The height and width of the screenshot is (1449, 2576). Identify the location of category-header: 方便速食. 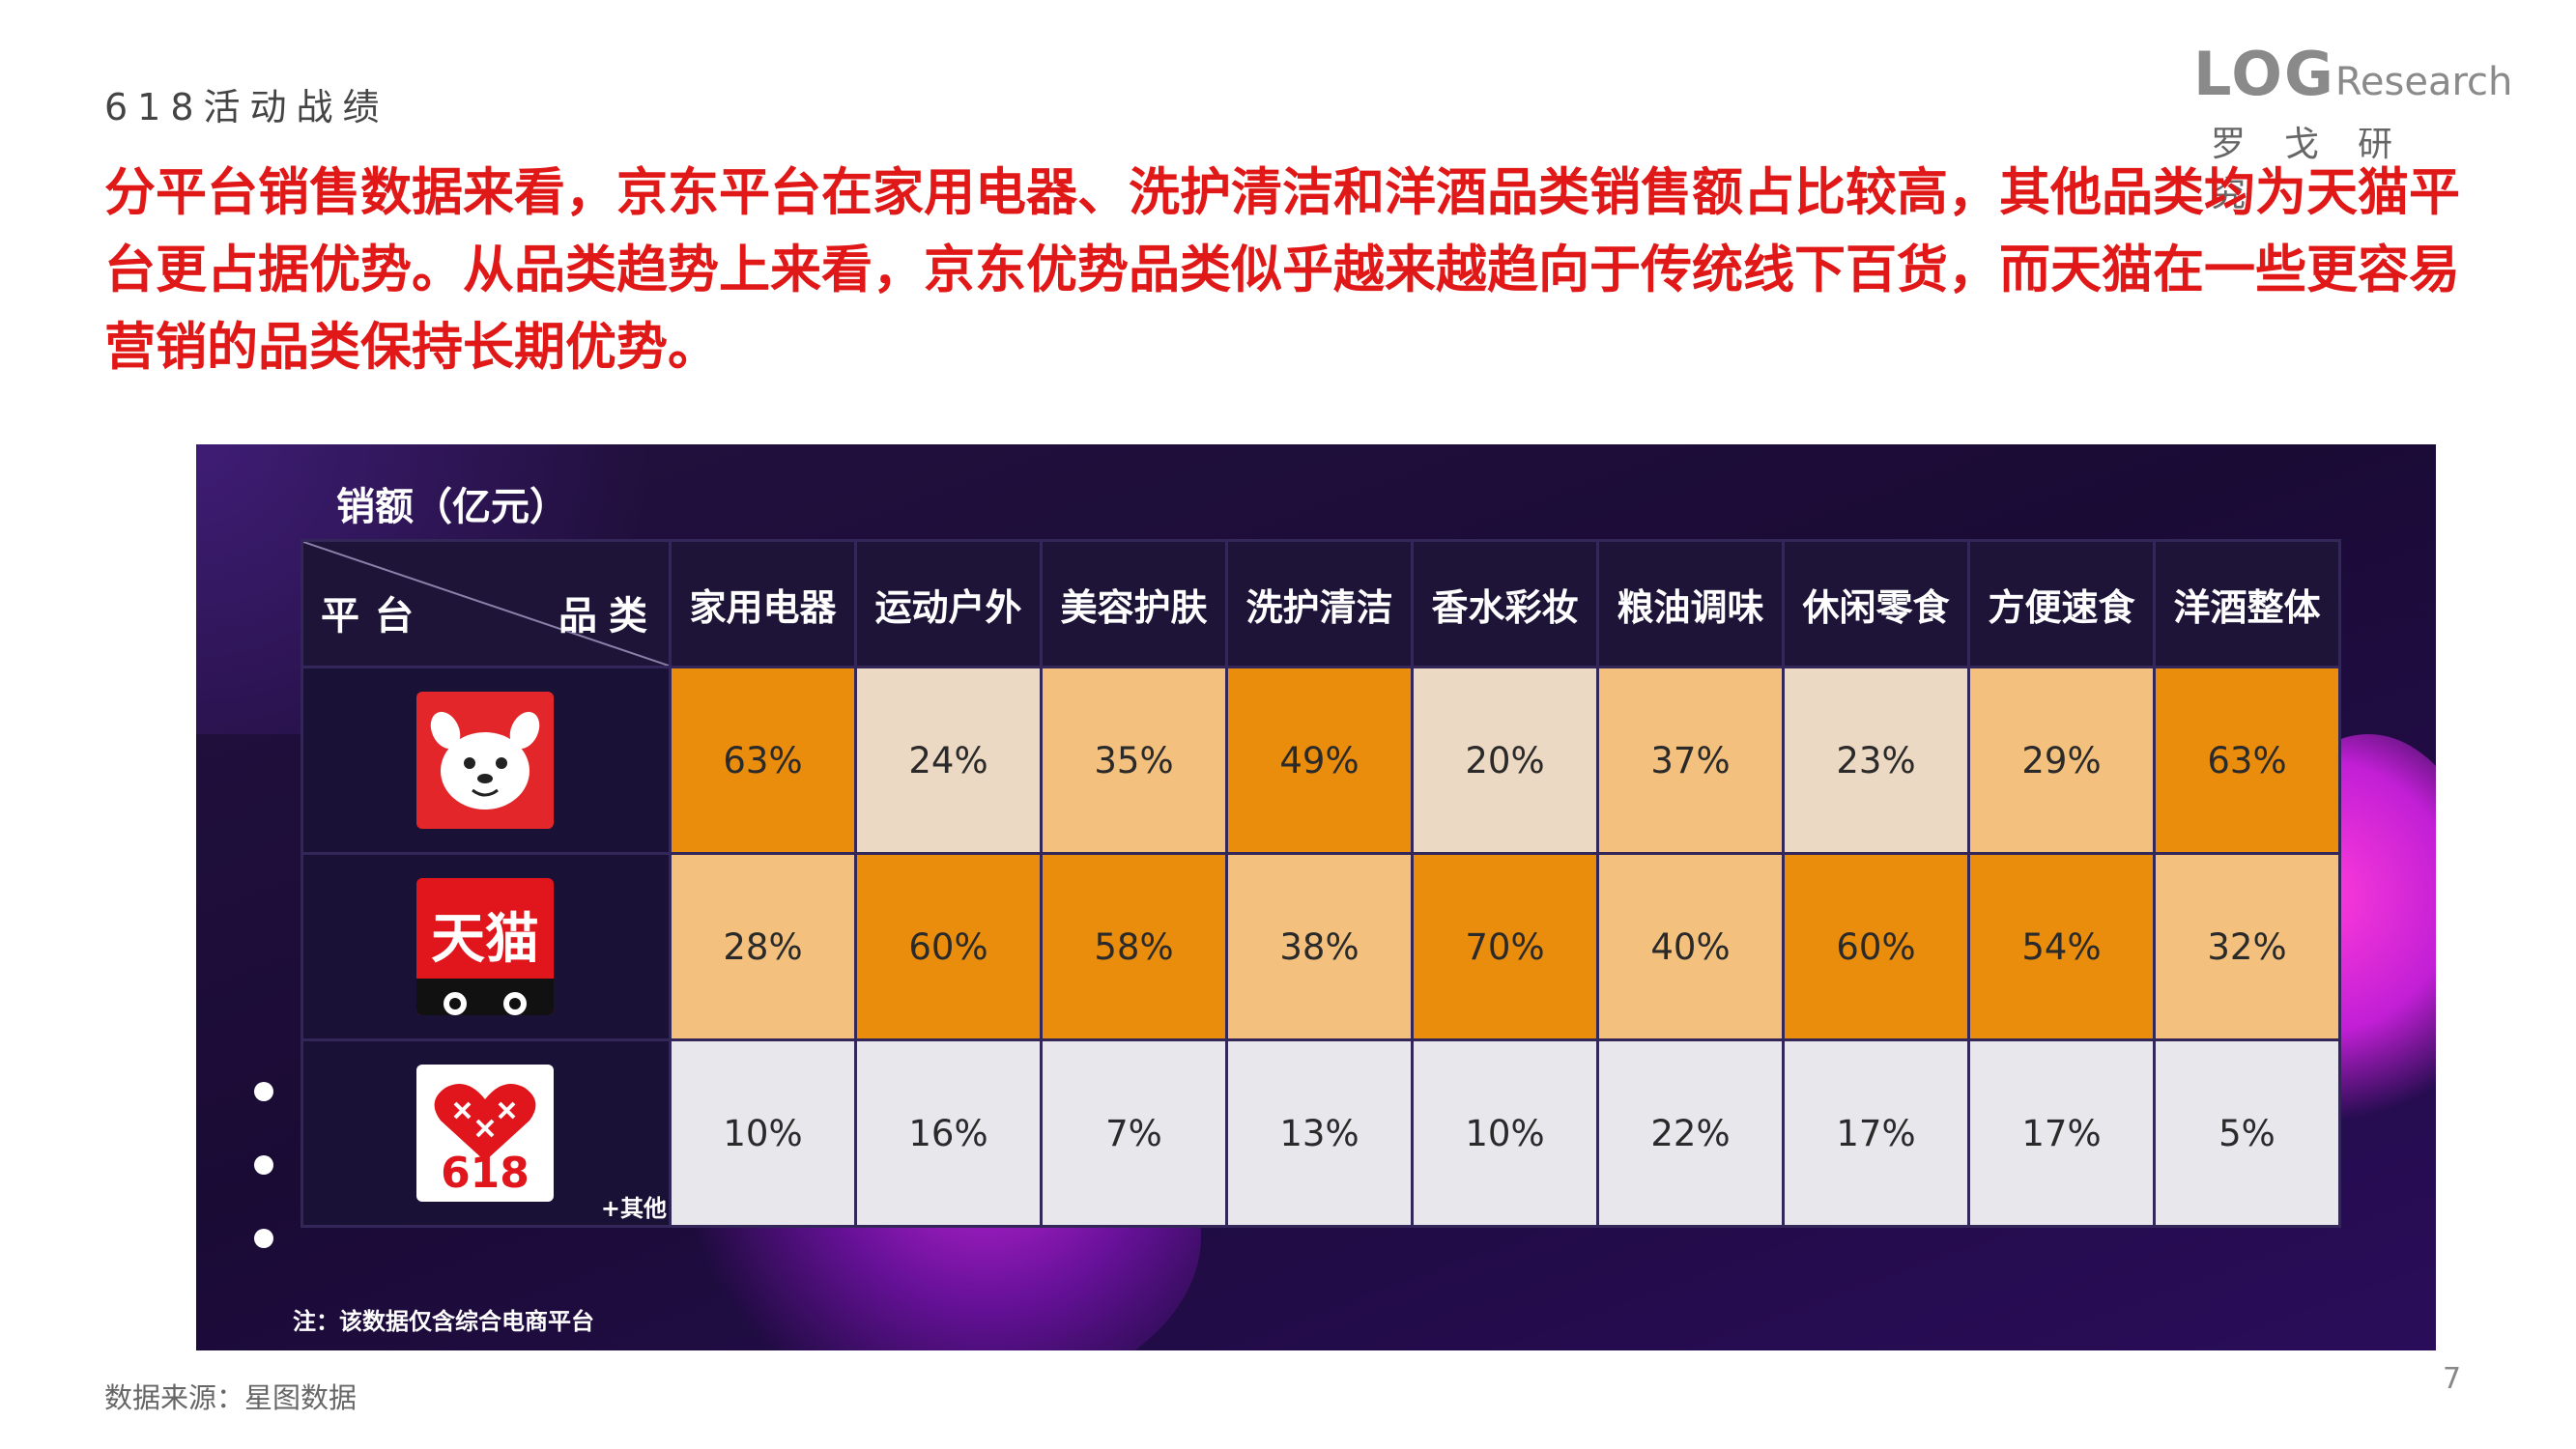
(2062, 603).